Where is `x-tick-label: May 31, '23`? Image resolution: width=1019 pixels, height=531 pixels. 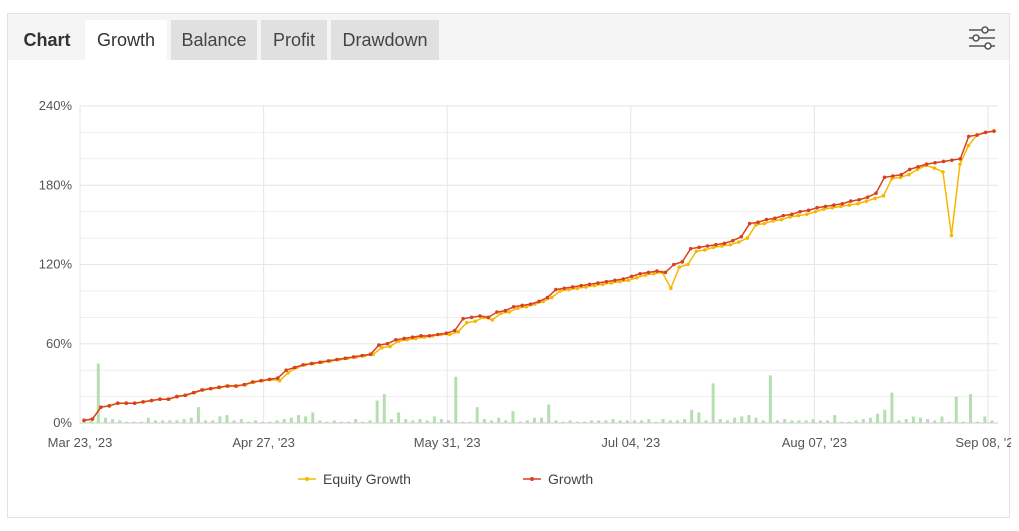 x-tick-label: May 31, '23 is located at coordinates (447, 442).